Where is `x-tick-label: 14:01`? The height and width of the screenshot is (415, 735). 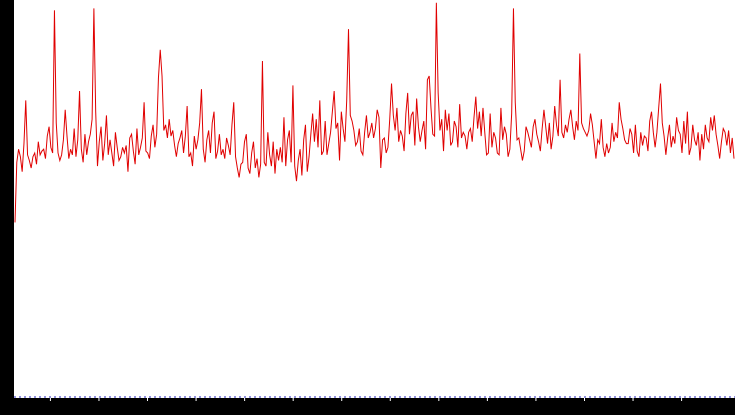 x-tick-label: 14:01 is located at coordinates (50, 410).